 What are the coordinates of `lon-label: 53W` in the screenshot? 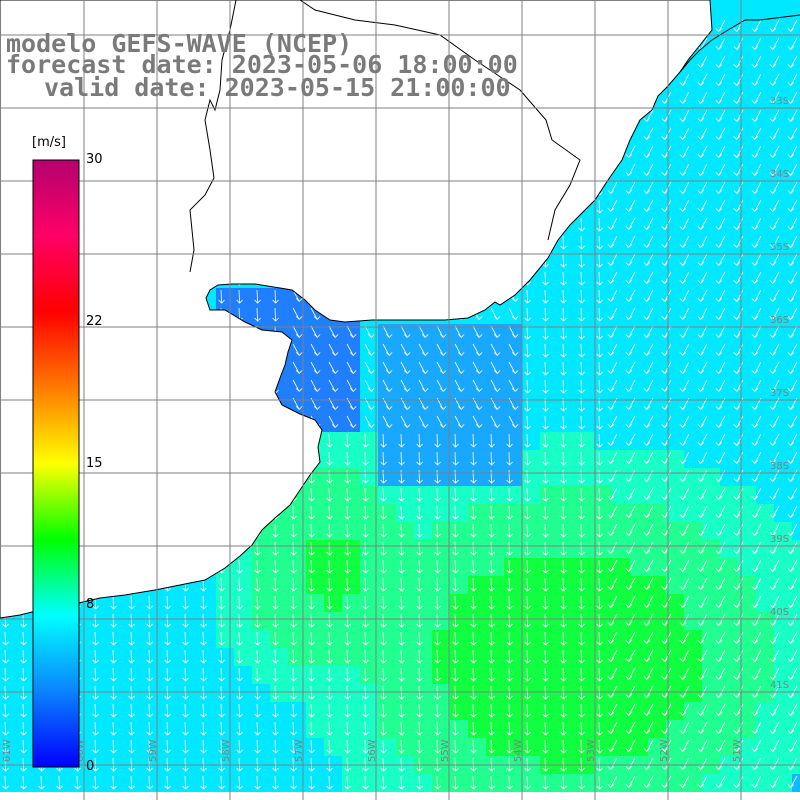 It's located at (591, 750).